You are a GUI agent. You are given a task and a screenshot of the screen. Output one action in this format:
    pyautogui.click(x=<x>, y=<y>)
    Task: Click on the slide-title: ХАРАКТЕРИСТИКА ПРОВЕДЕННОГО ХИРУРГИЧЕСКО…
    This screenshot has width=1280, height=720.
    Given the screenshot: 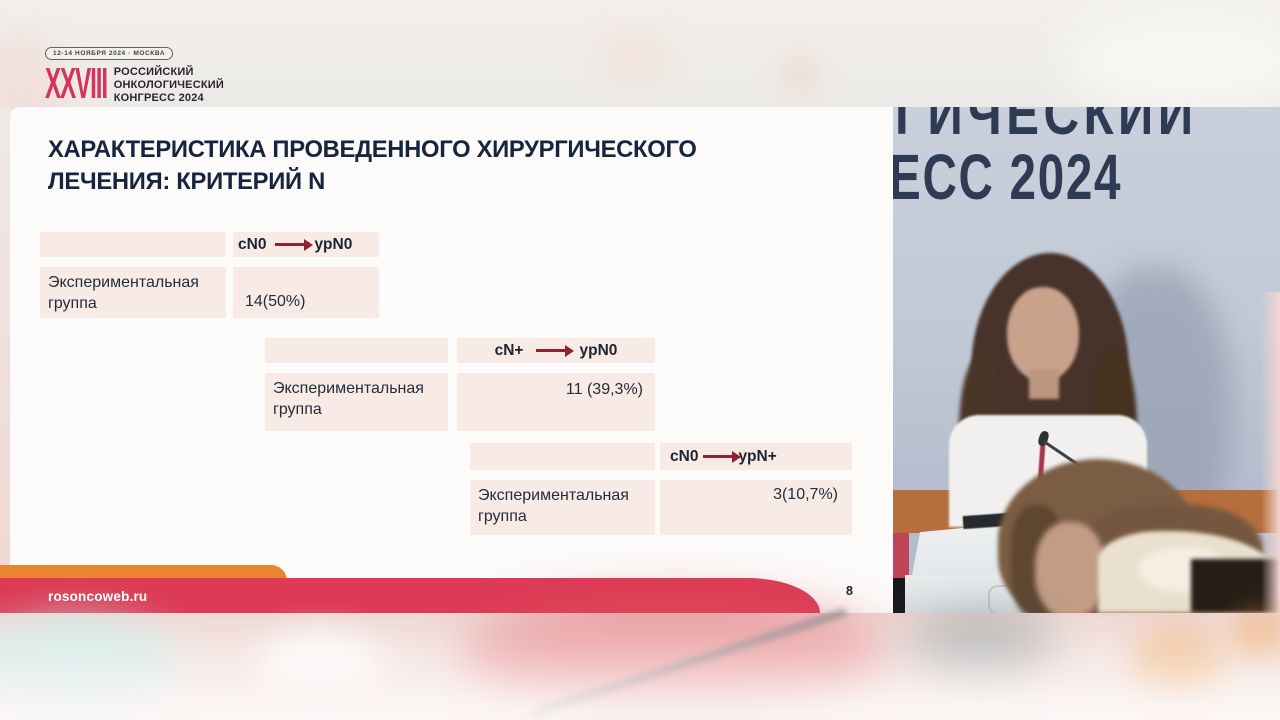 What is the action you would take?
    pyautogui.click(x=372, y=165)
    